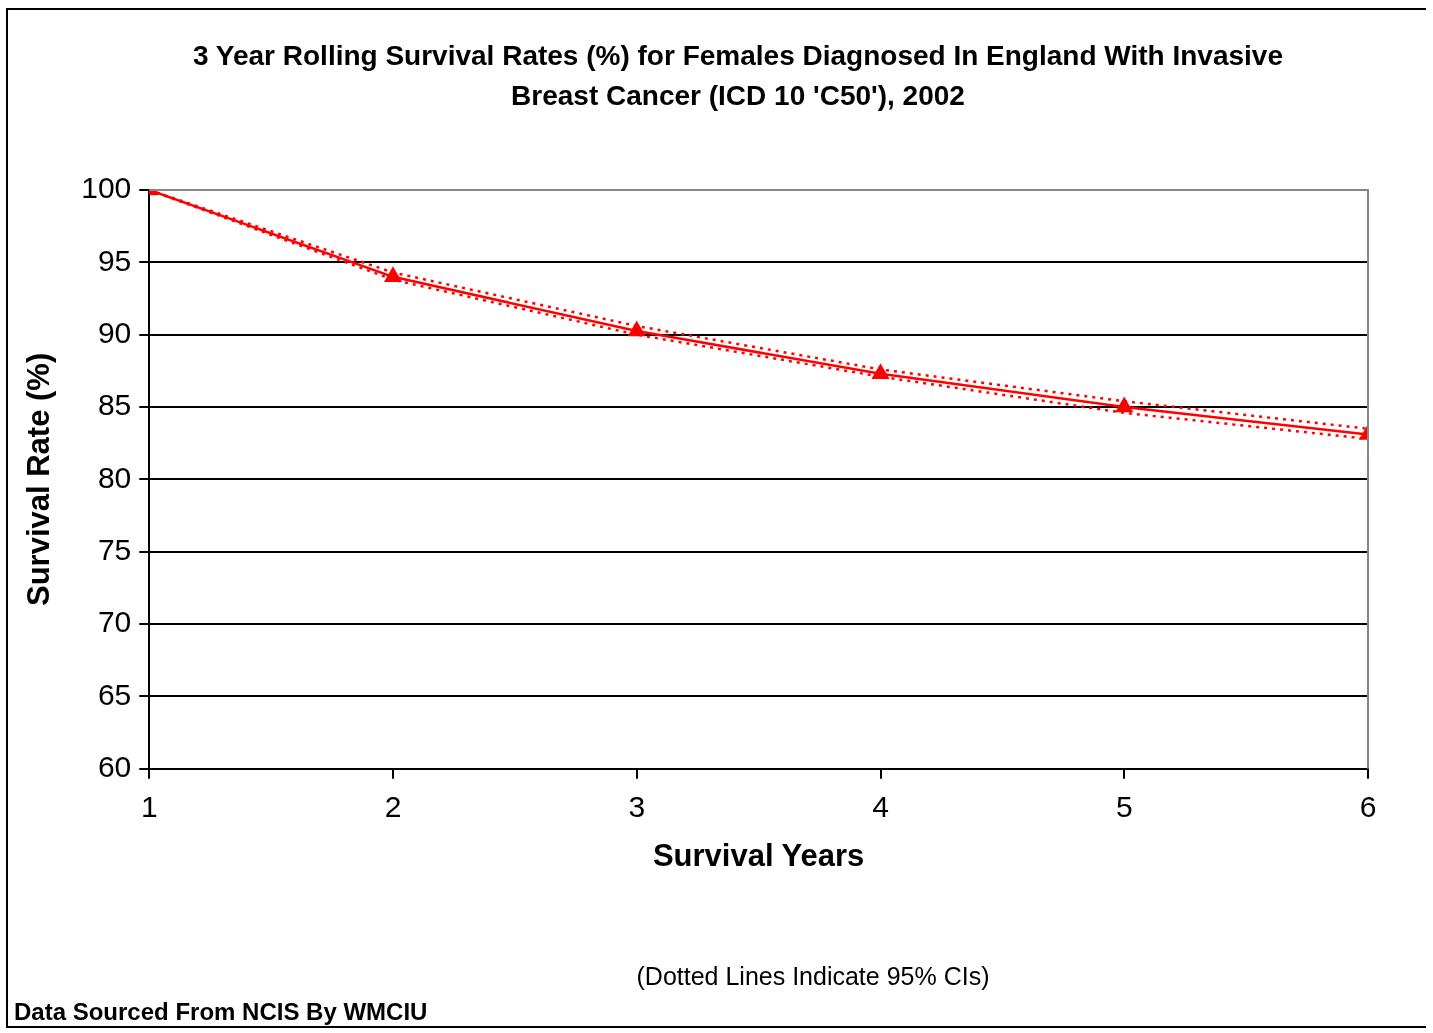 The height and width of the screenshot is (1033, 1433). Describe the element at coordinates (149, 807) in the screenshot. I see `x-tick-label: 1` at that location.